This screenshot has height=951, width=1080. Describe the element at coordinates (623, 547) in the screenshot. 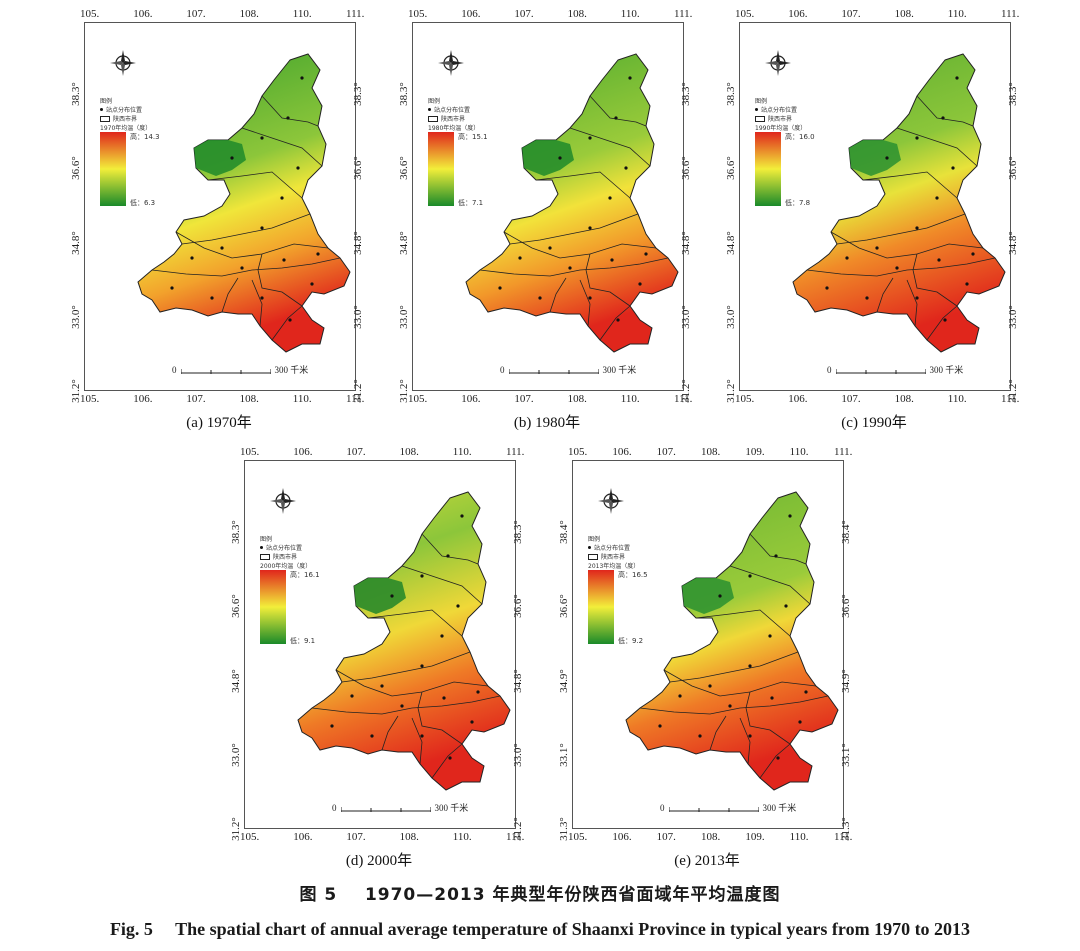

I see `legend-station-item: 站点分布位置` at that location.